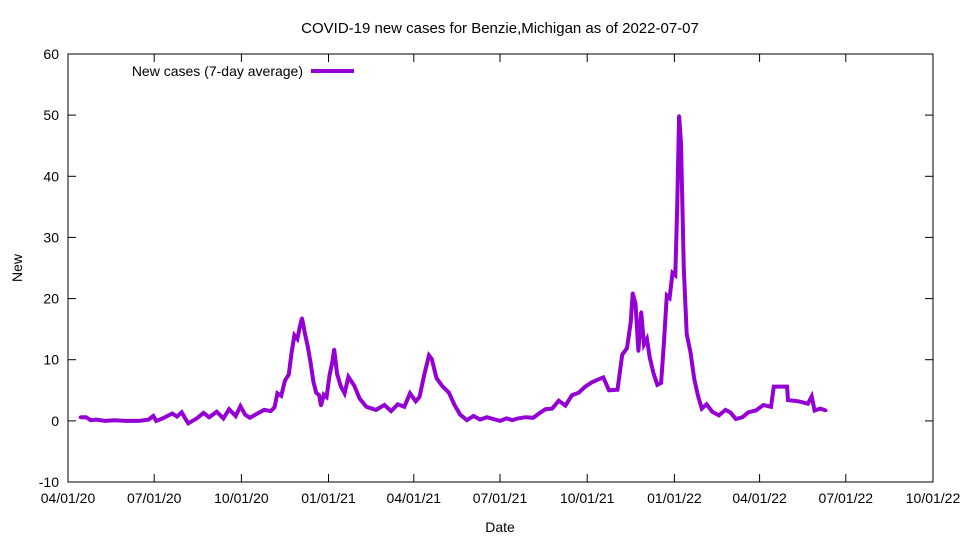 This screenshot has width=960, height=540. Describe the element at coordinates (933, 498) in the screenshot. I see `x-tick-label: 10/01/22` at that location.